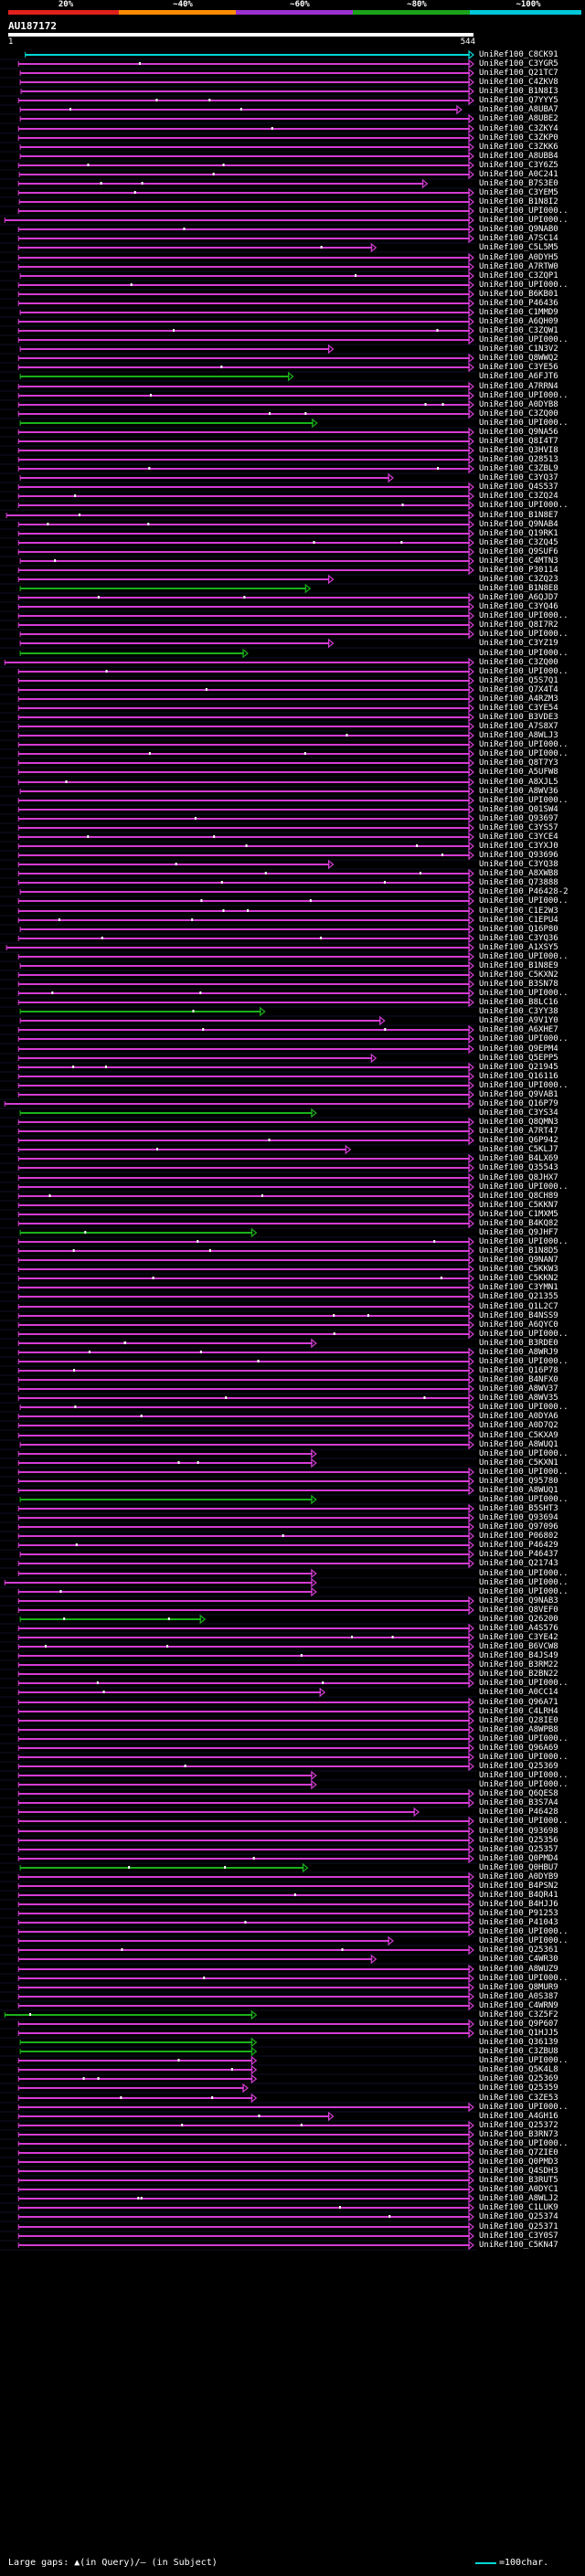  What do you see at coordinates (518, 183) in the screenshot?
I see `hit-label: UniRef100_B7S3E0` at bounding box center [518, 183].